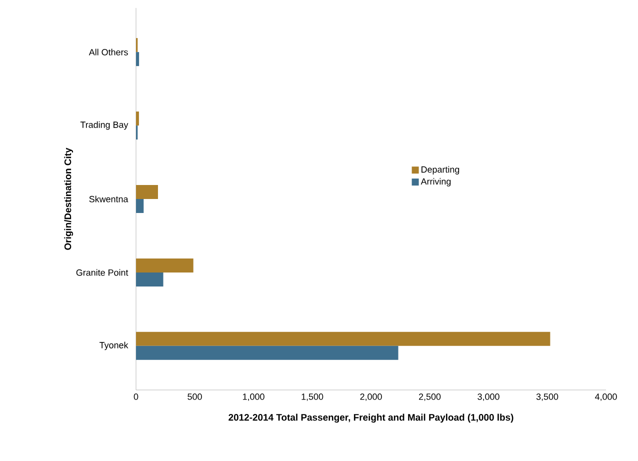  Describe the element at coordinates (102, 272) in the screenshot. I see `y-tick-label: Granite Point` at that location.